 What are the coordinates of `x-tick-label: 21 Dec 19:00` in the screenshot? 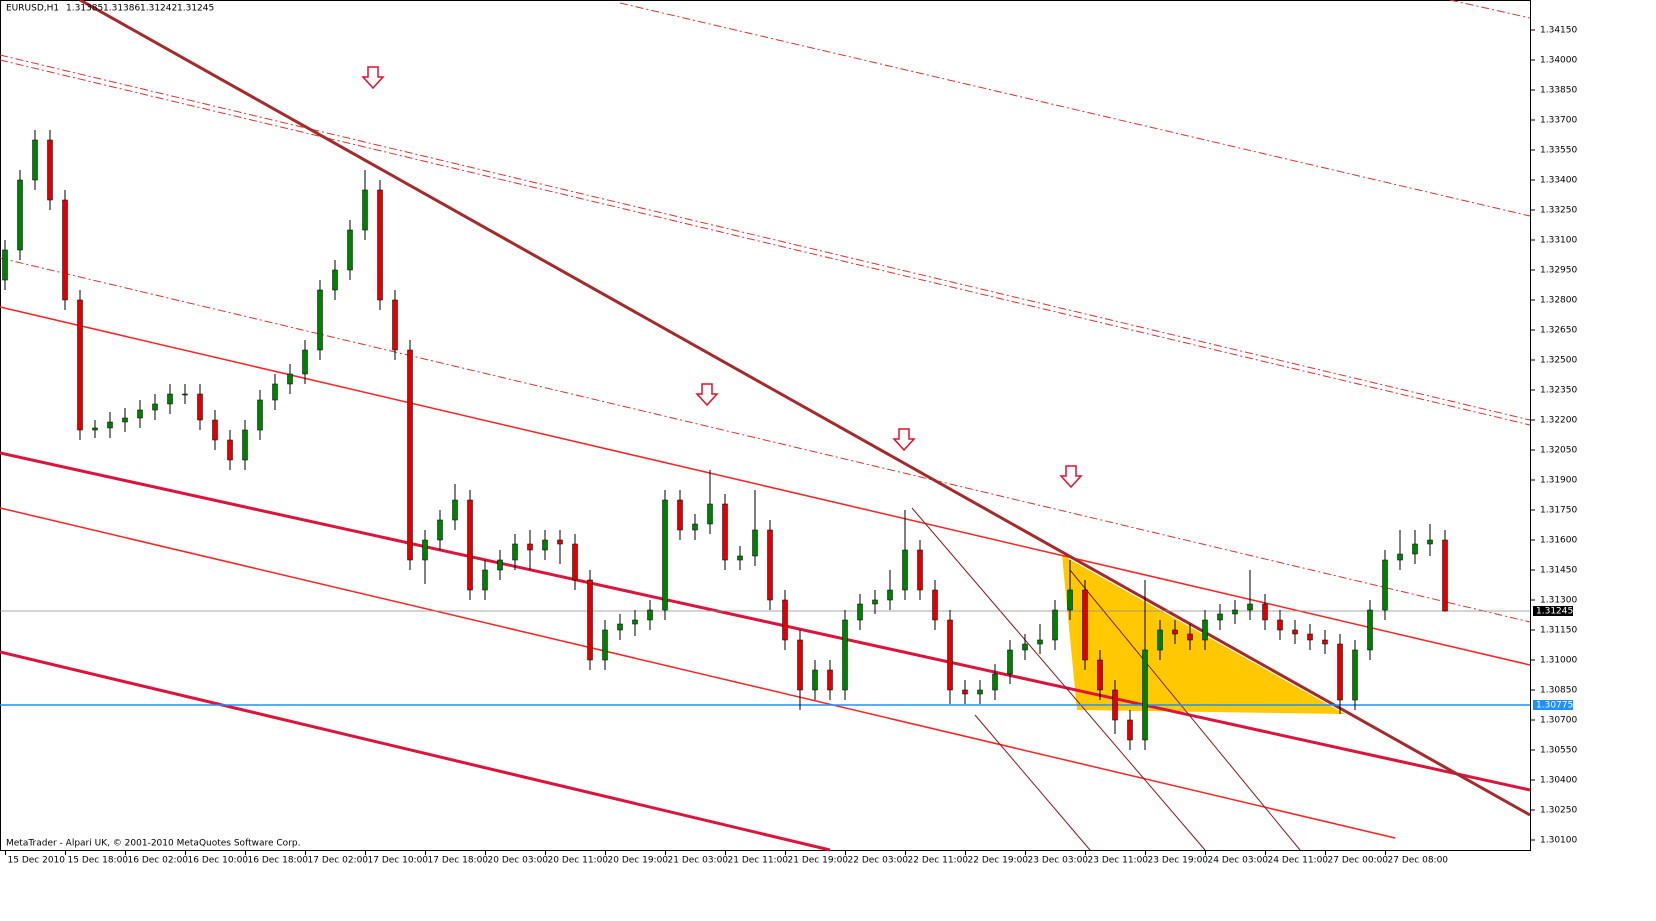 It's located at (818, 861).